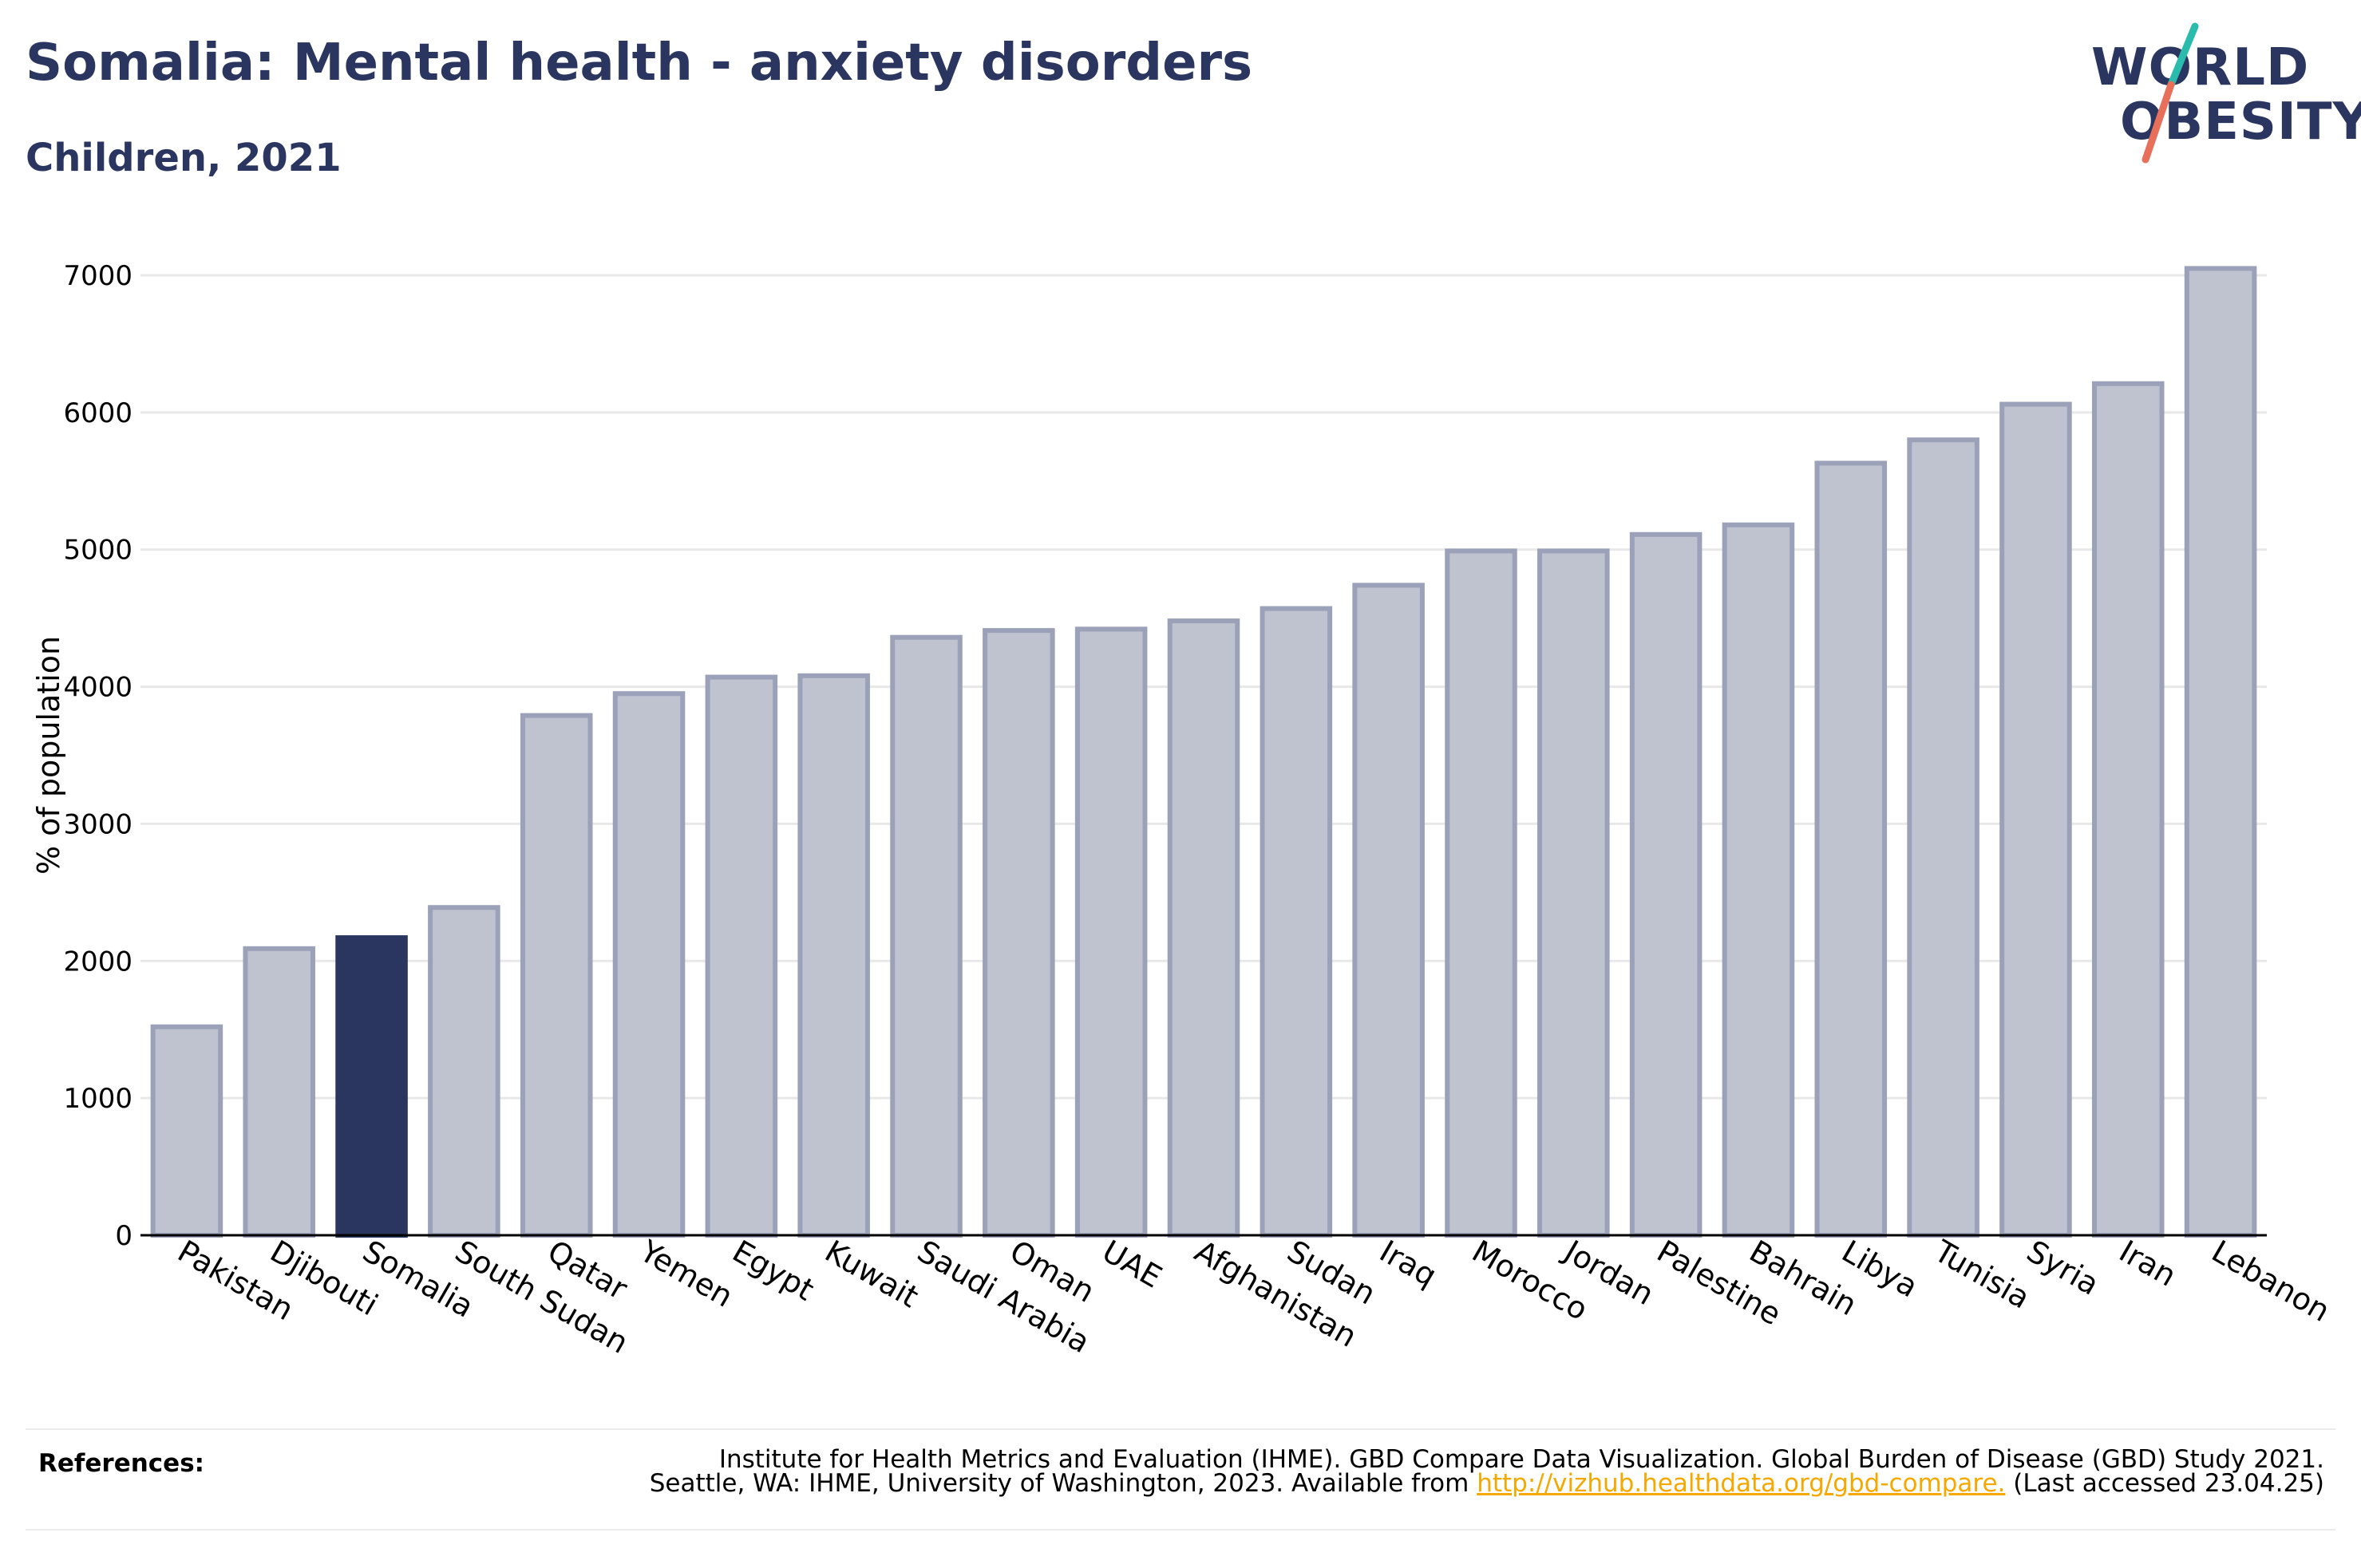  I want to click on y-tick-label: 7000, so click(97, 276).